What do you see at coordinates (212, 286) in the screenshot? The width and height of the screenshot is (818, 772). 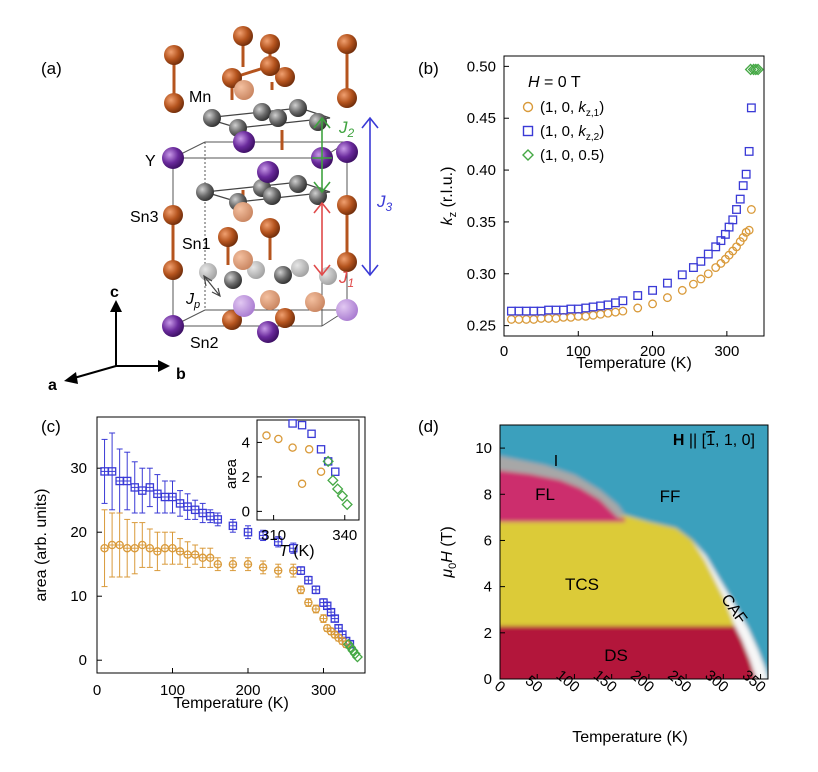 I see `jp-arrow` at bounding box center [212, 286].